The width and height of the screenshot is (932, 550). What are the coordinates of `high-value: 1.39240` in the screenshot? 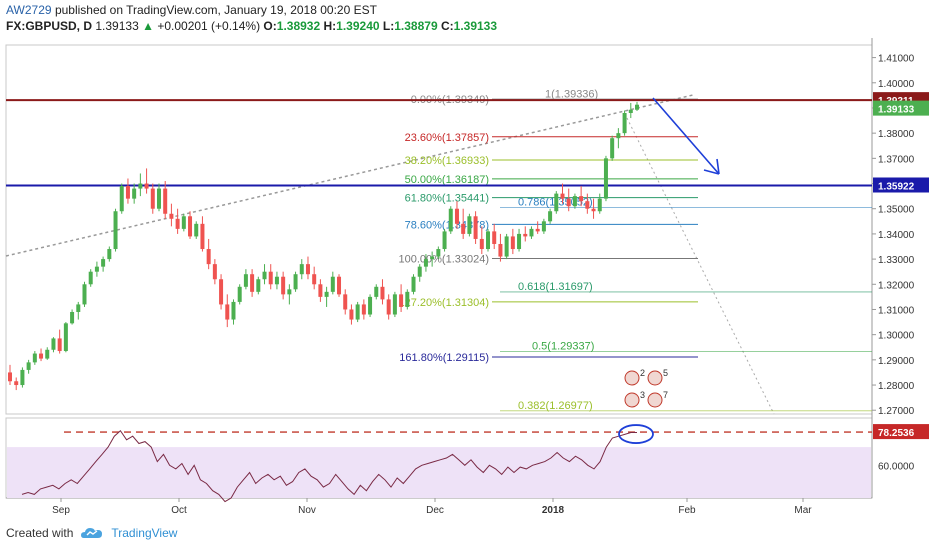 It's located at (358, 26).